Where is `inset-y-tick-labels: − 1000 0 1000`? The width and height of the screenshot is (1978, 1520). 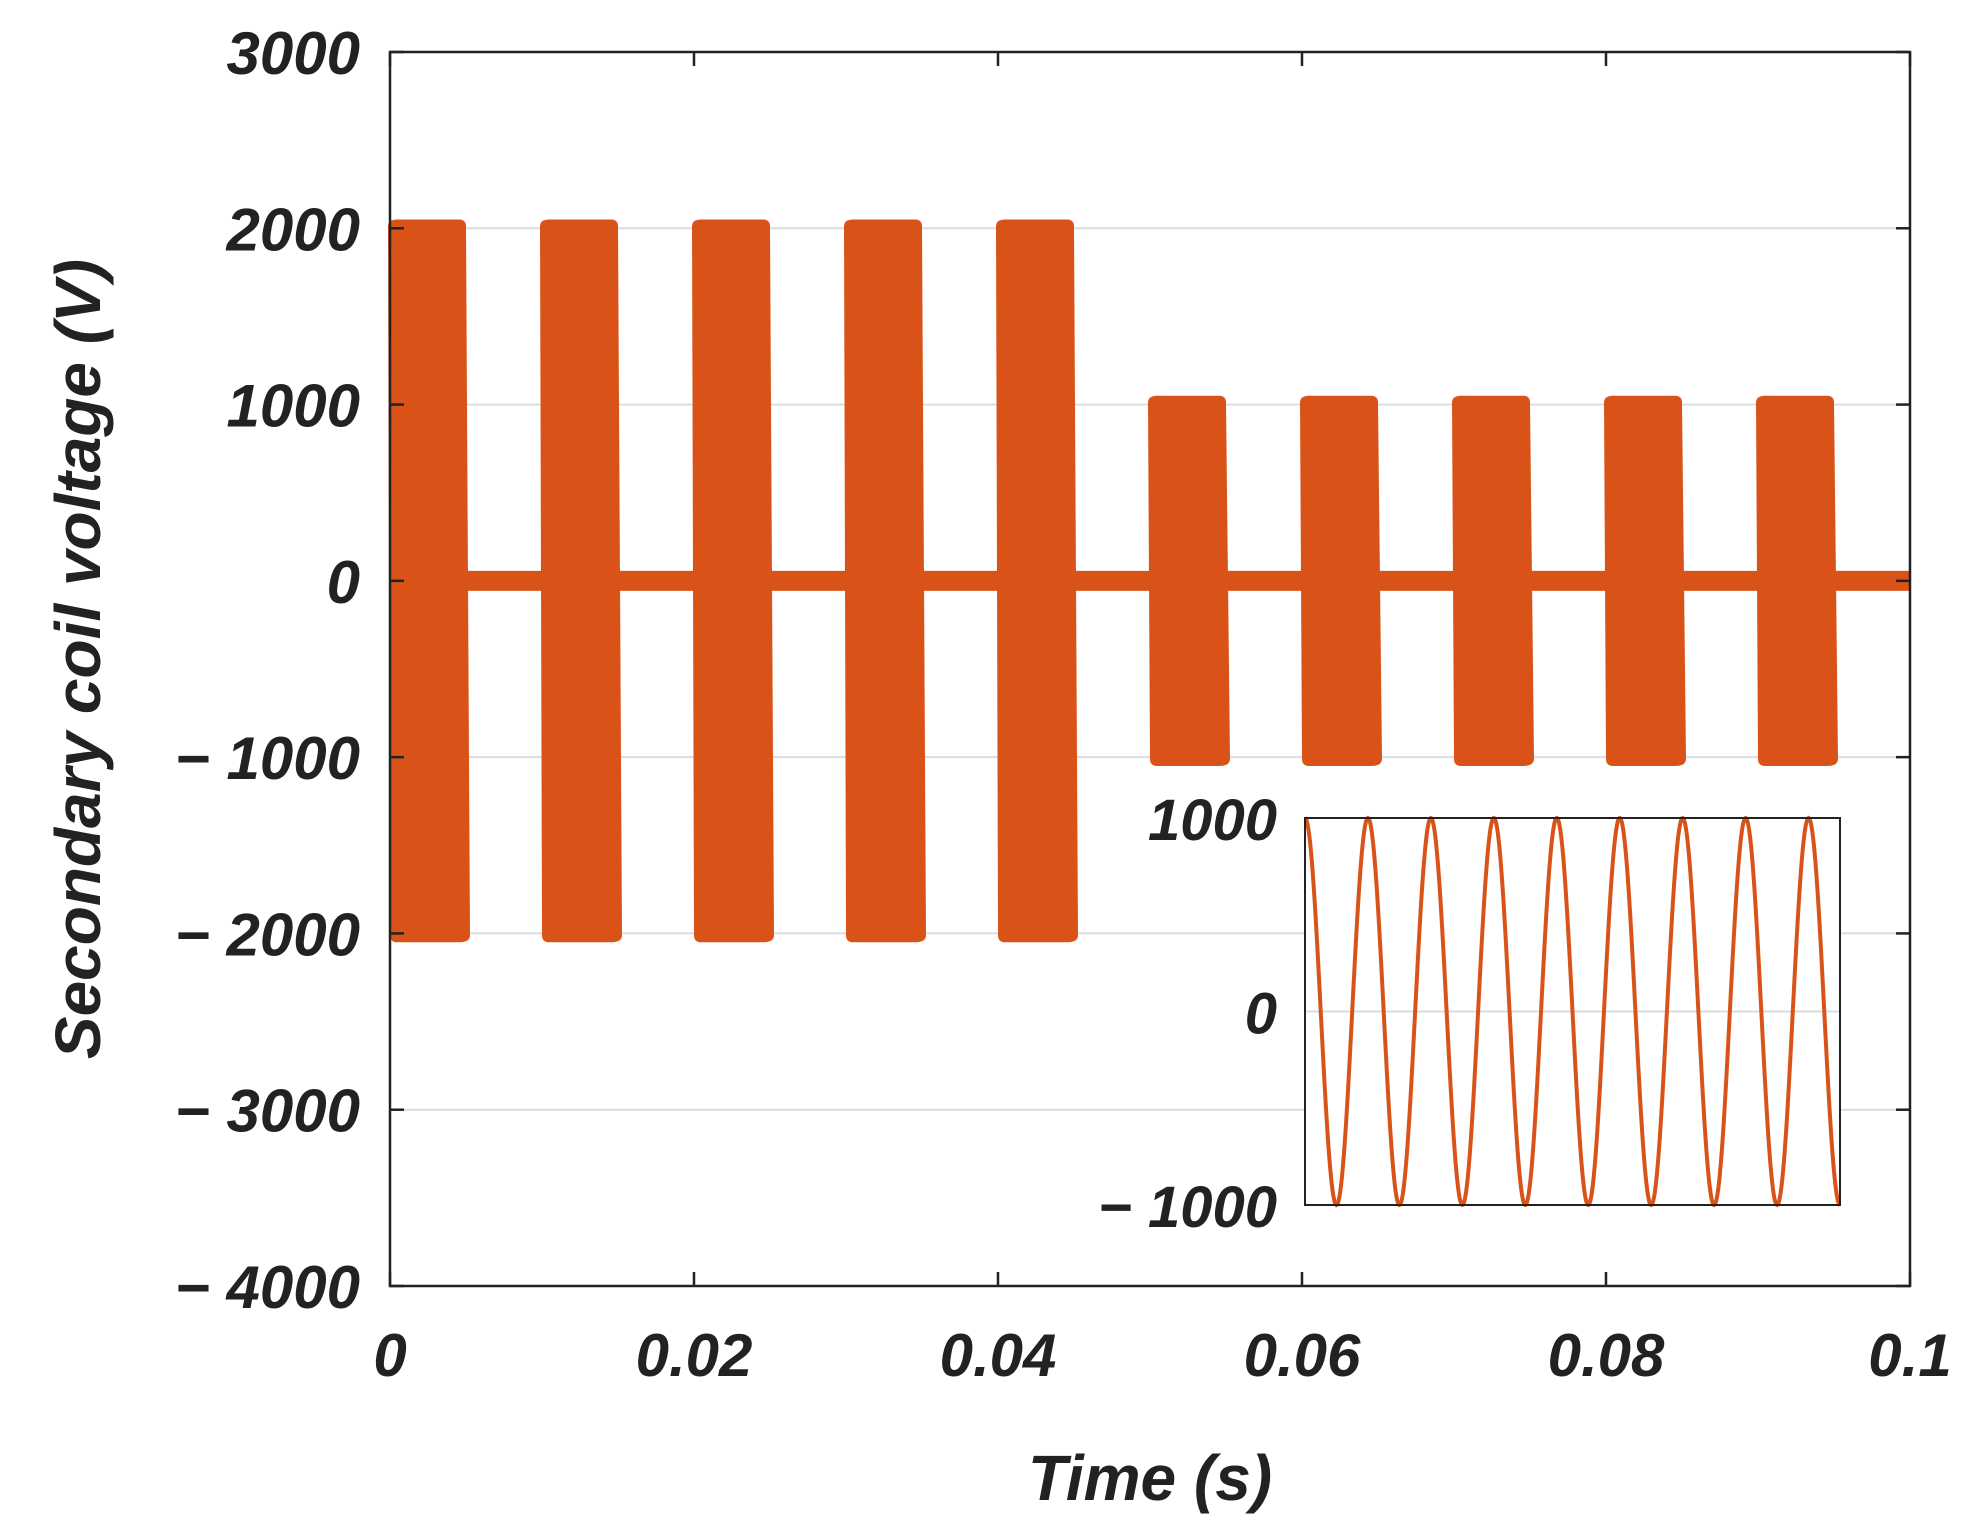
inset-y-tick-labels: − 1000 0 1000 is located at coordinates (1187, 1014).